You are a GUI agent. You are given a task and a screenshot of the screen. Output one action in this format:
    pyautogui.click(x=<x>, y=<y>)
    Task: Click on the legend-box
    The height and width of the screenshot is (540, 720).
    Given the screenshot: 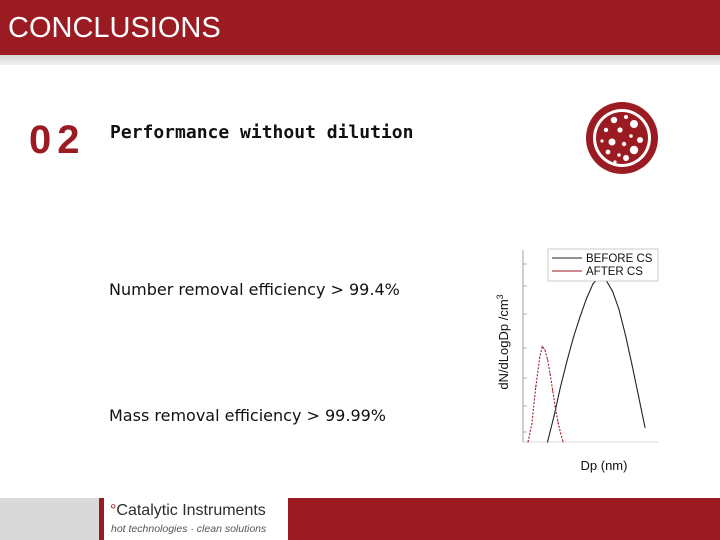 What is the action you would take?
    pyautogui.click(x=603, y=265)
    